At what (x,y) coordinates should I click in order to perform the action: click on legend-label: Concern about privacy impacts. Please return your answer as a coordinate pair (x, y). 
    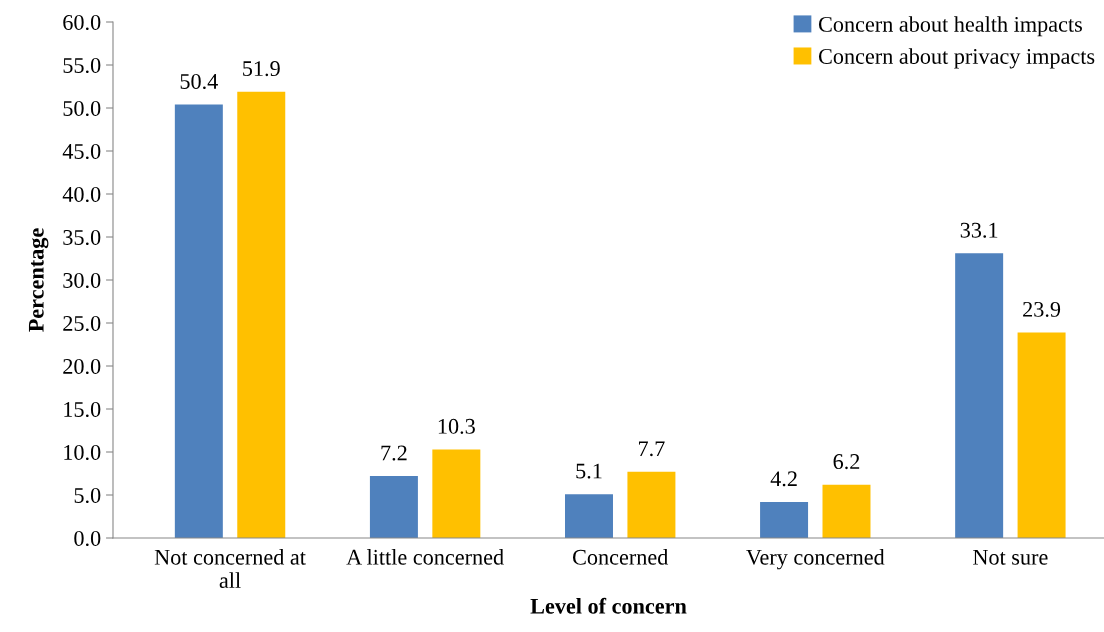
    Looking at the image, I should click on (956, 58).